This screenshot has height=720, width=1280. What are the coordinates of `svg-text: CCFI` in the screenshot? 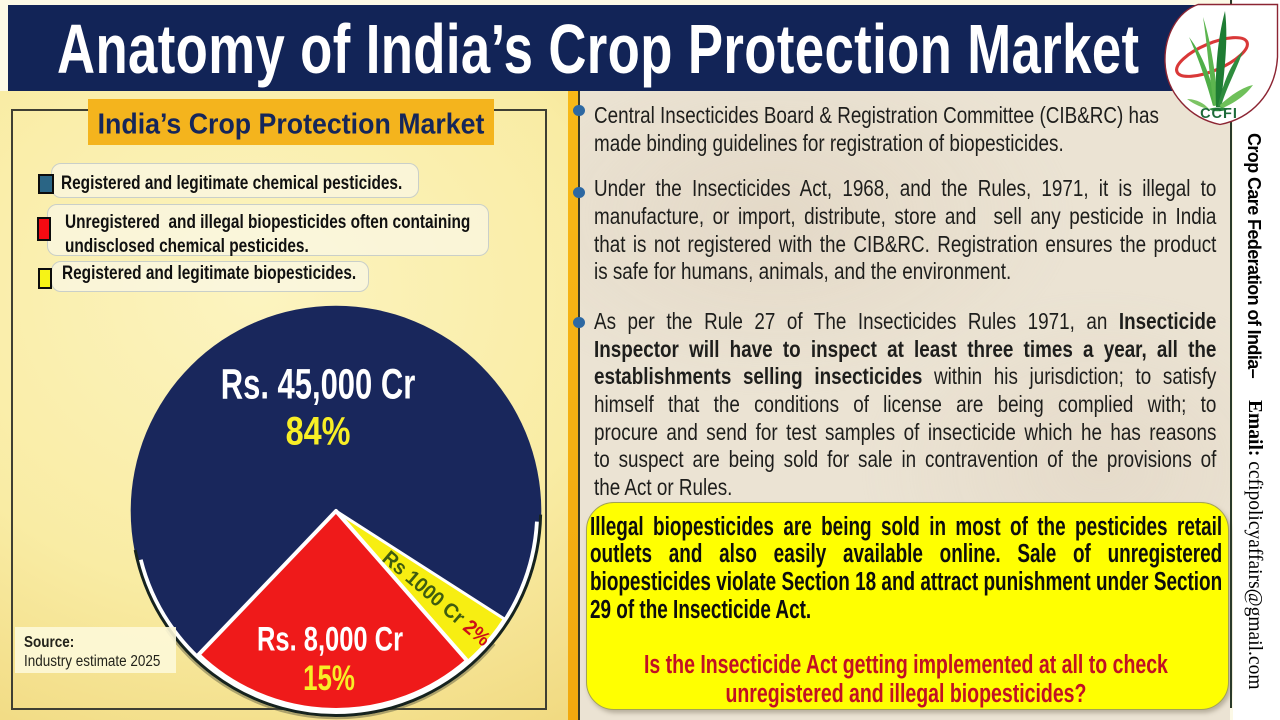 It's located at (1219, 114).